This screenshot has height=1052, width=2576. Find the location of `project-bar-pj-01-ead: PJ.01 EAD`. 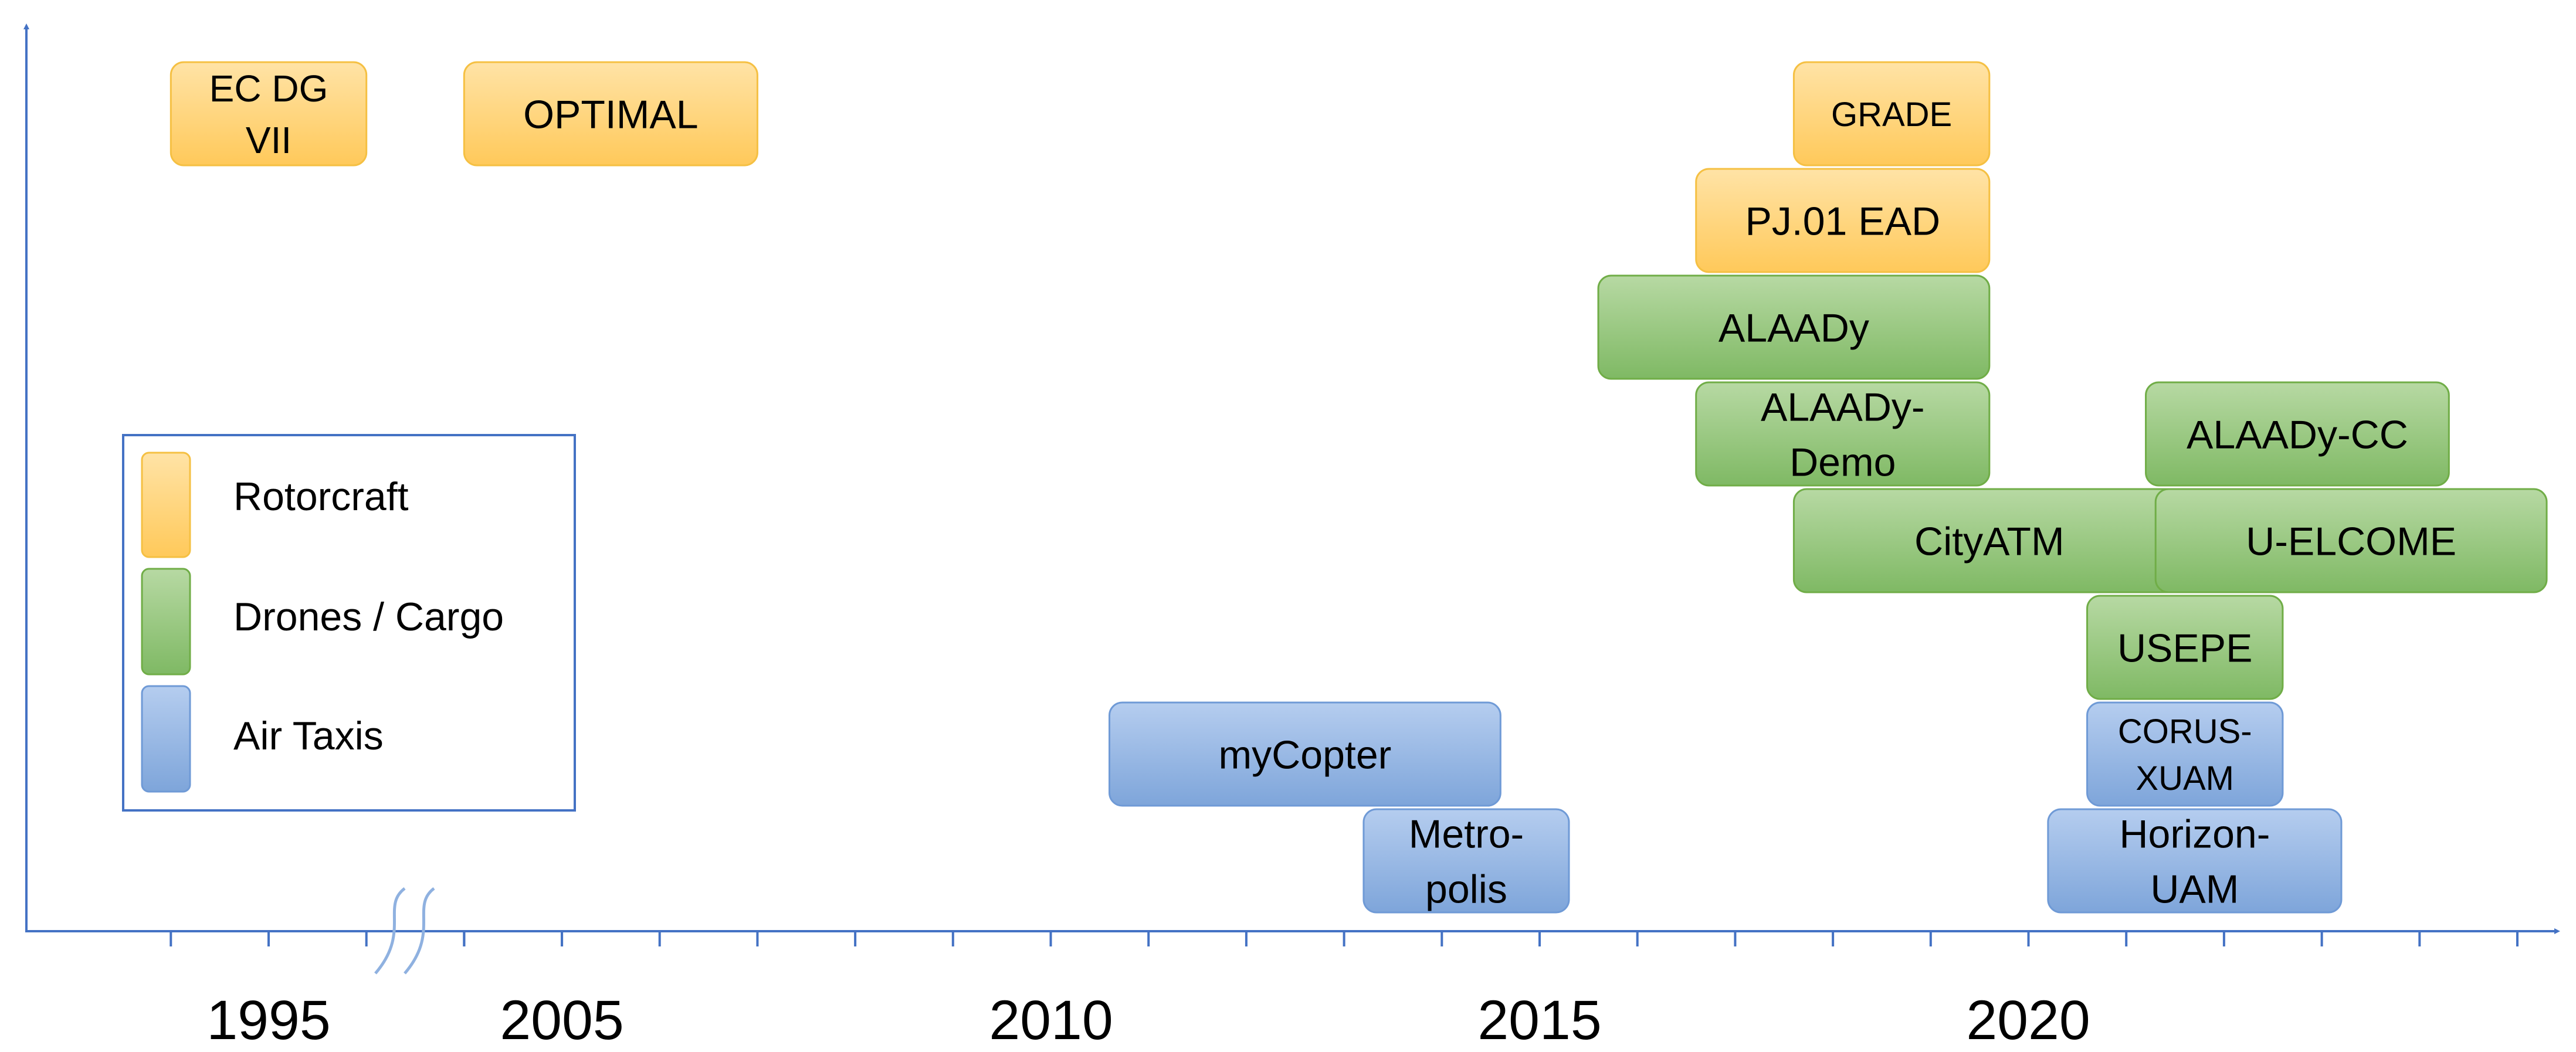

project-bar-pj-01-ead: PJ.01 EAD is located at coordinates (1843, 220).